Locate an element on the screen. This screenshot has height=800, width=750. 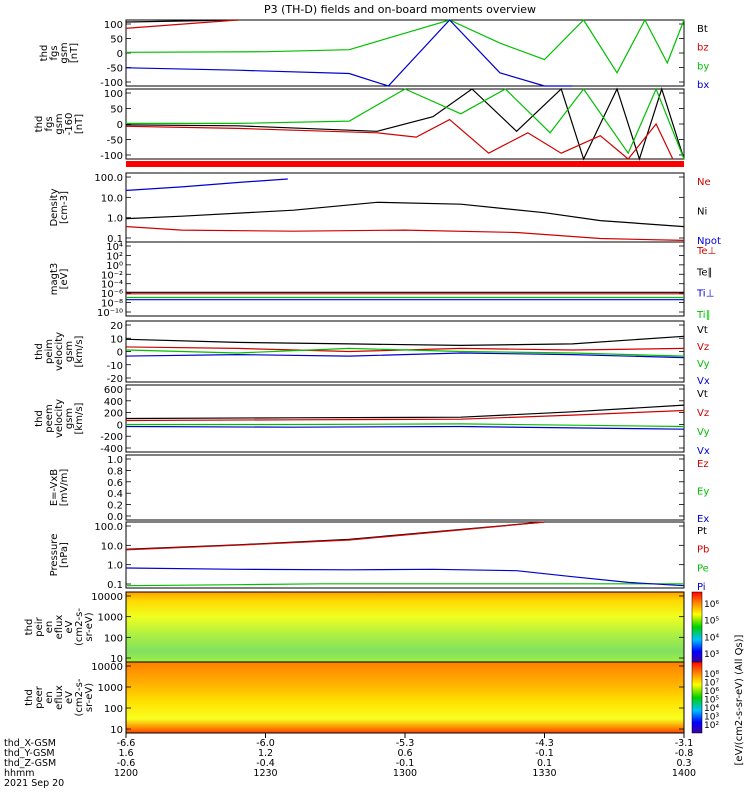
y-axis-label: sr-eV) is located at coordinates (89, 626).